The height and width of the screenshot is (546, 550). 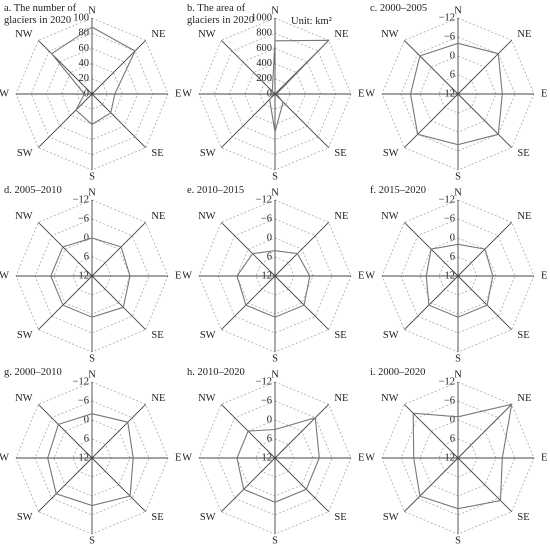 I want to click on r-tick-label: 600, so click(x=264, y=48).